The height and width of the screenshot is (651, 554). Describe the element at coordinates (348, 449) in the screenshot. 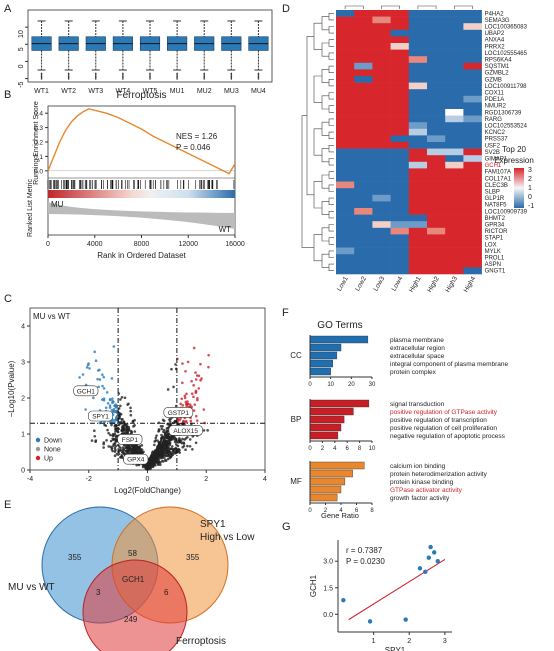

I see `panel-f-xtick-label: 6` at that location.